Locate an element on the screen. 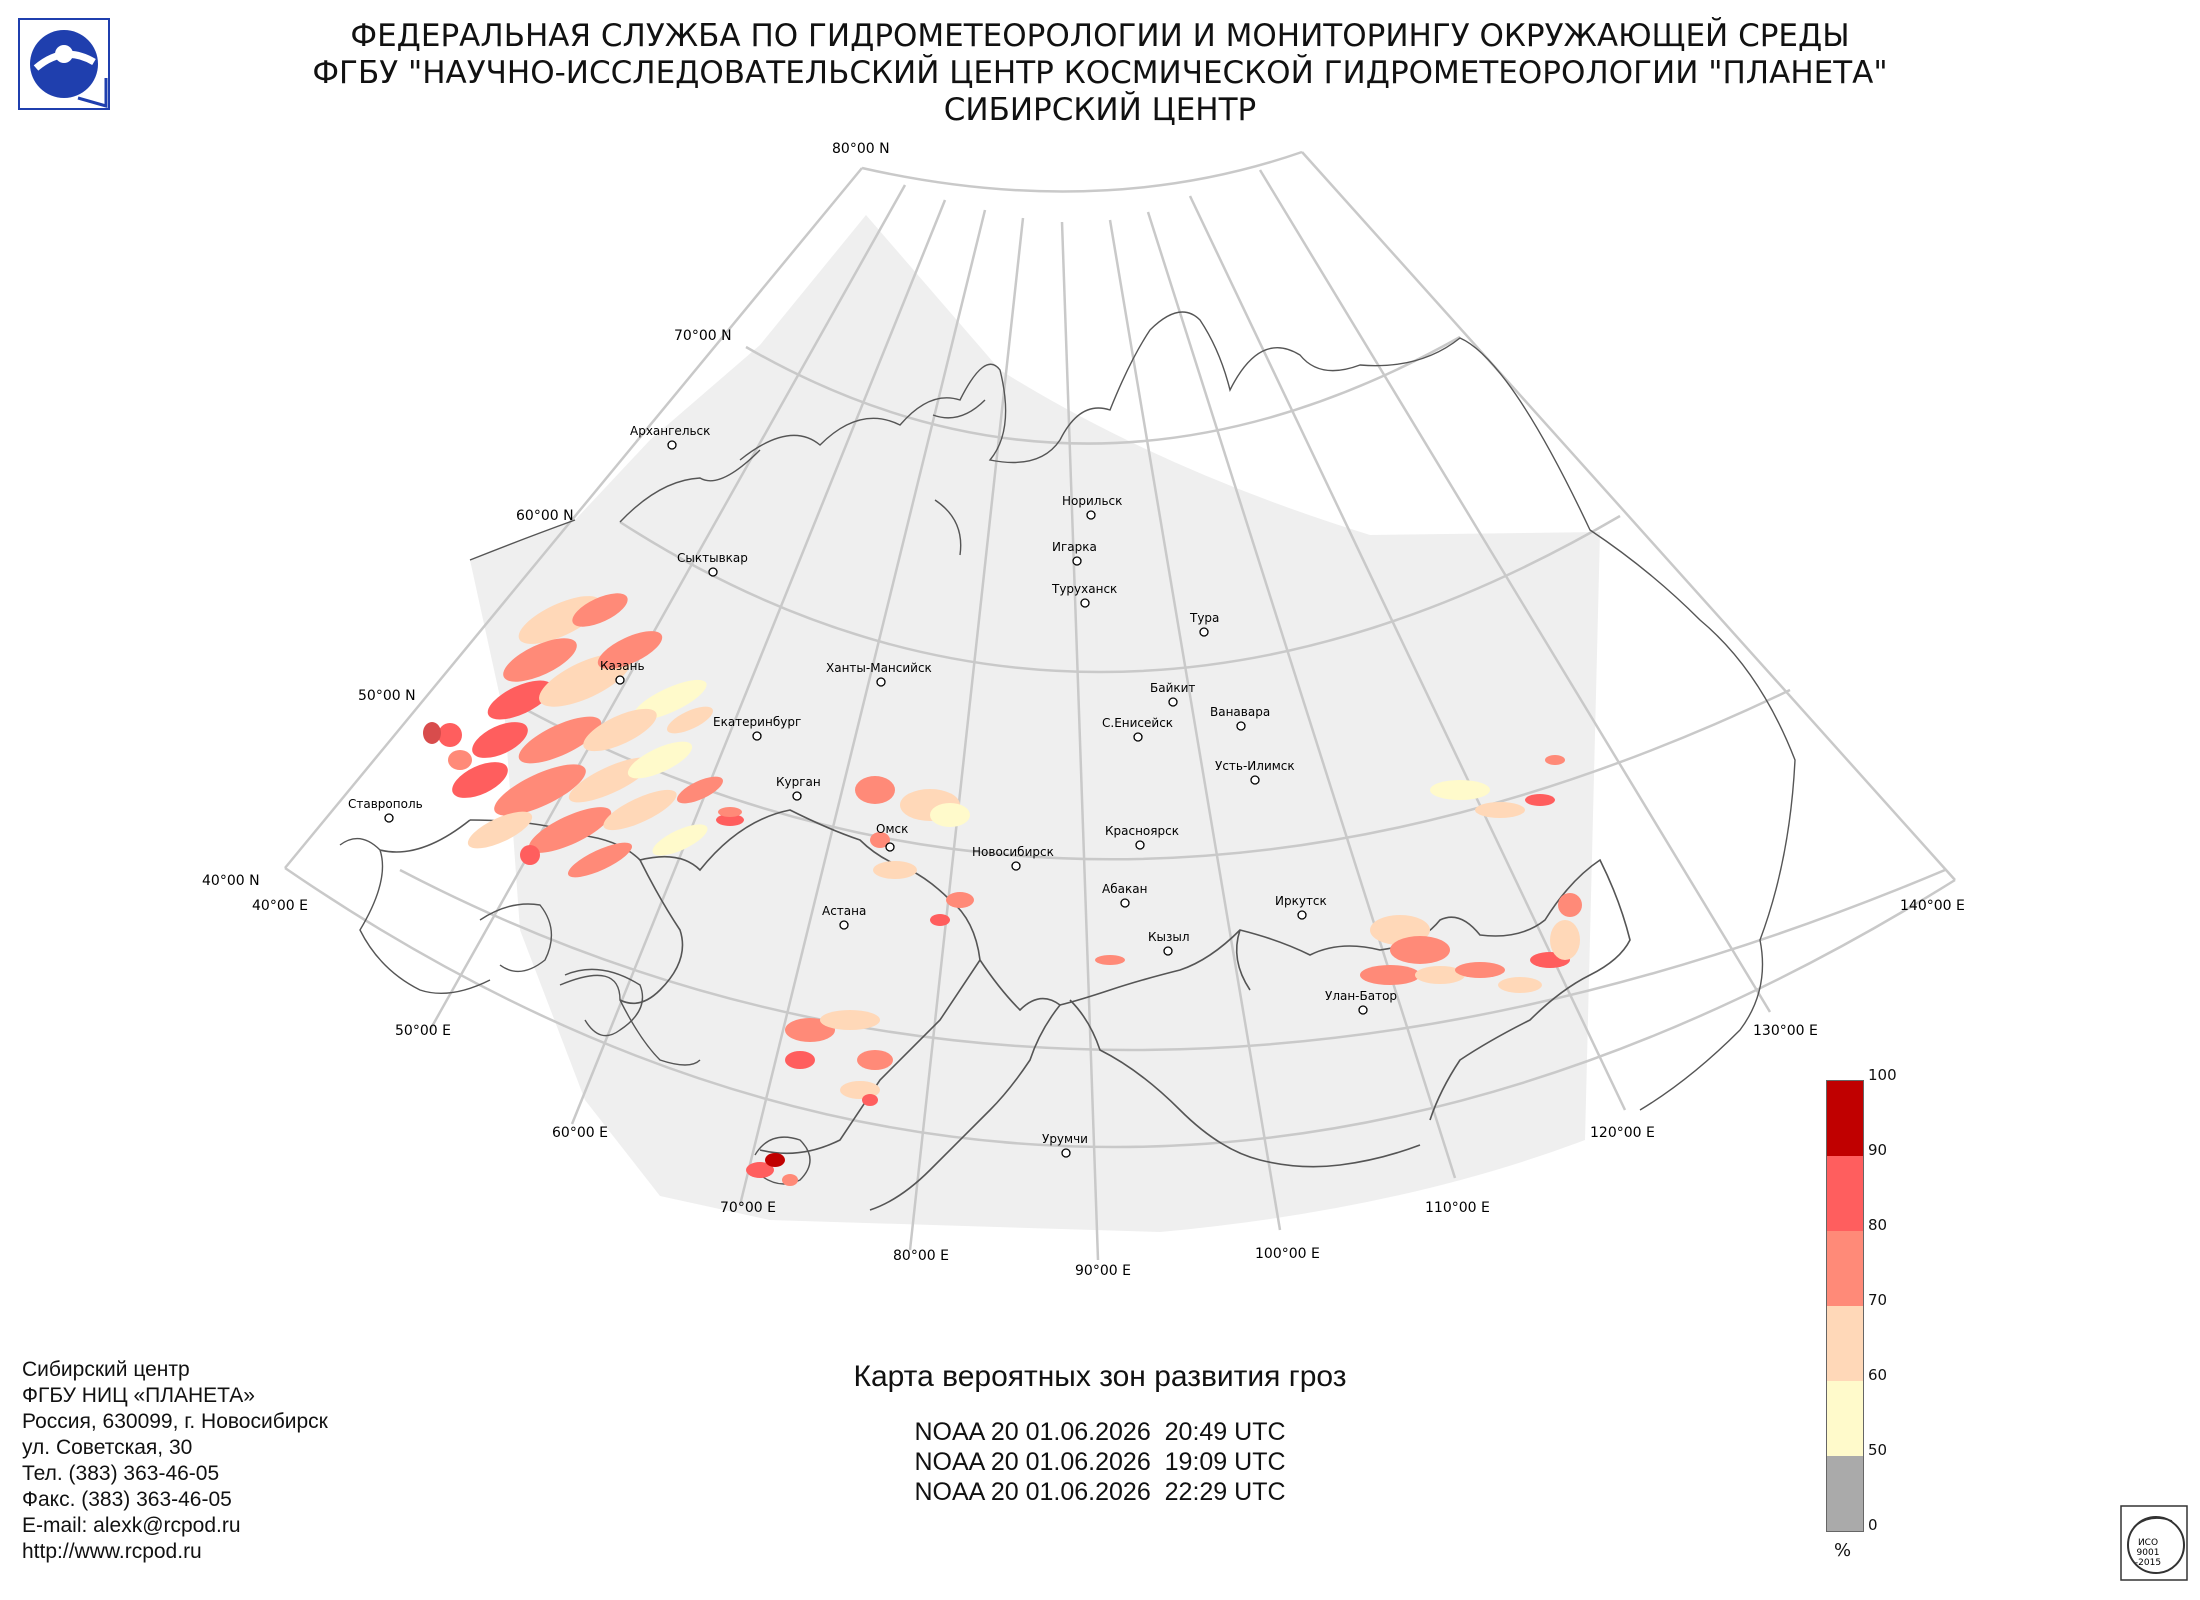 The height and width of the screenshot is (1600, 2200). colorbar-tick: 50 is located at coordinates (1878, 1450).